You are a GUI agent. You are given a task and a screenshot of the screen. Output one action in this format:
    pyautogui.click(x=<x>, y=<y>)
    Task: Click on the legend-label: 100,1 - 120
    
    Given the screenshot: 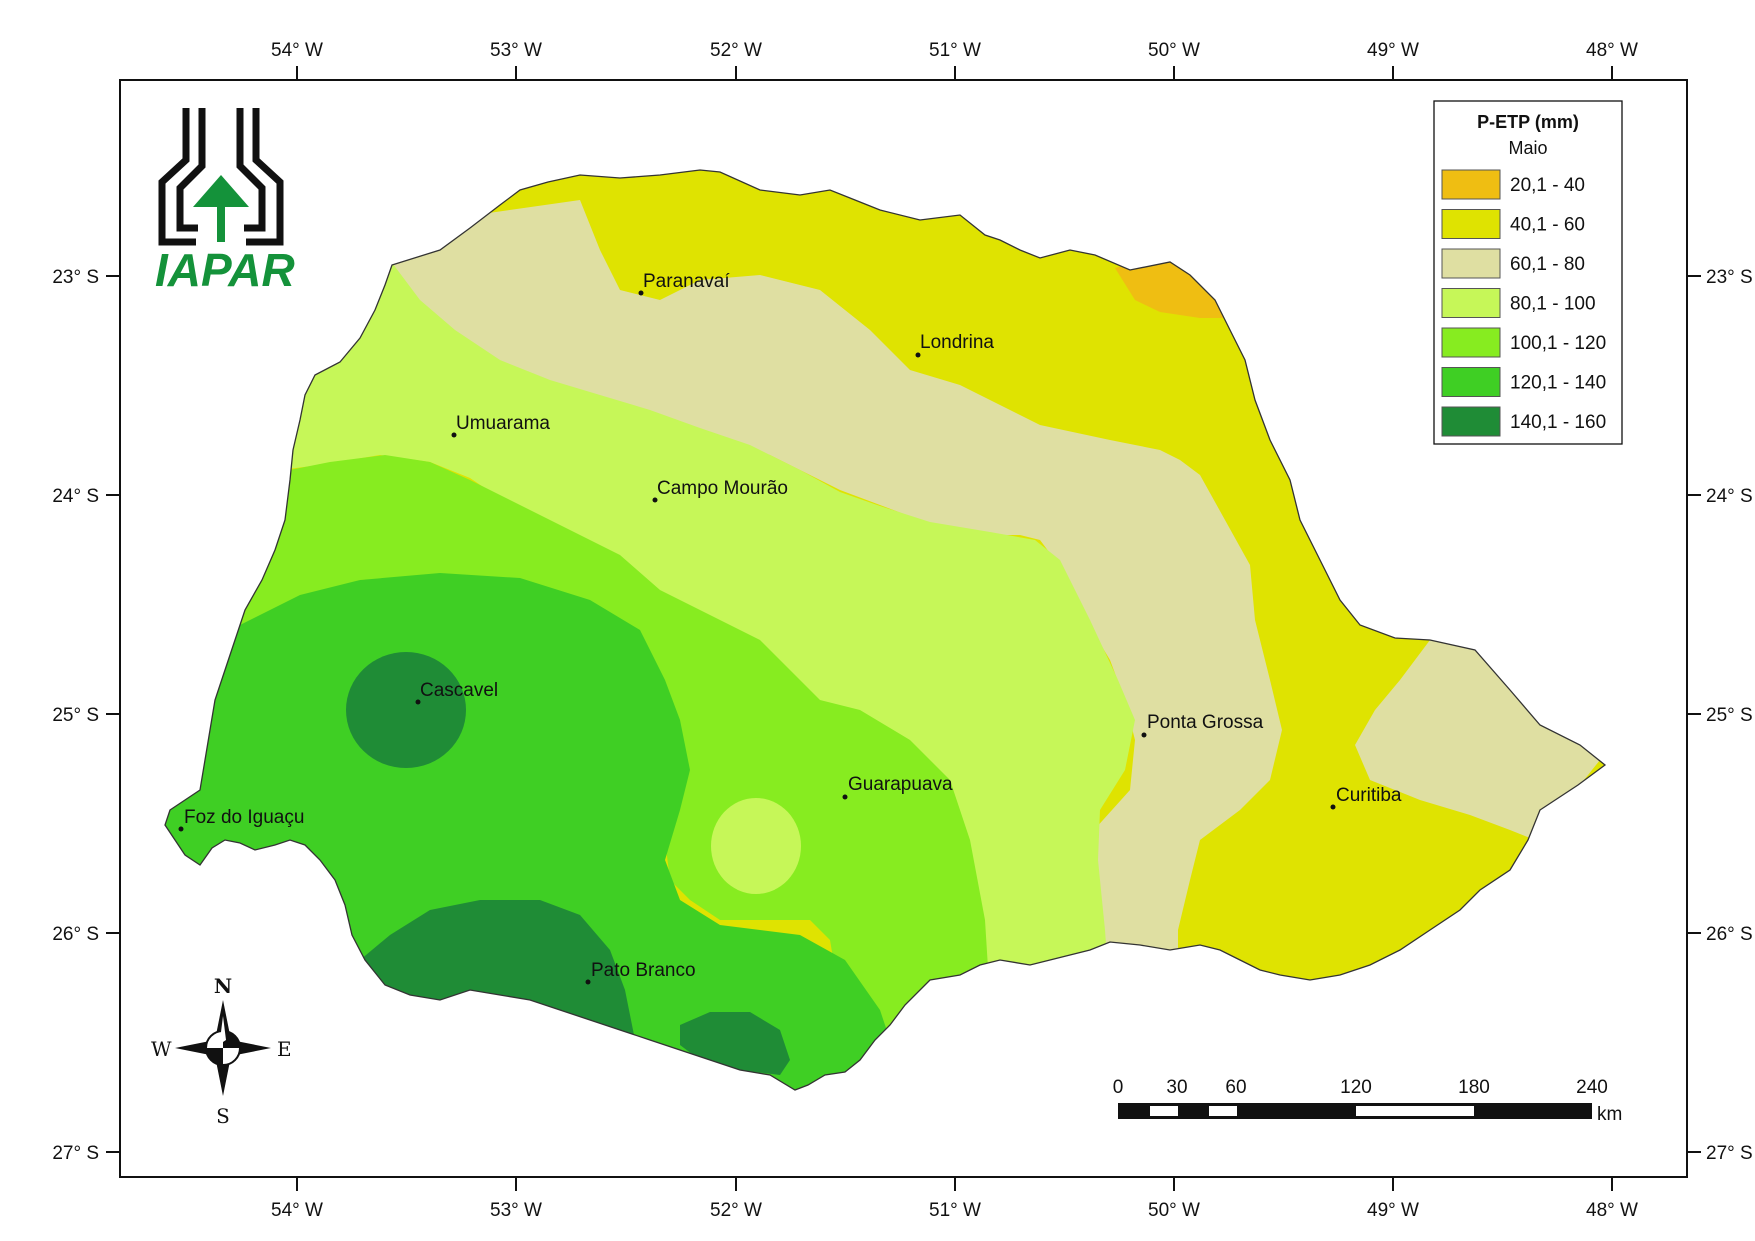 What is the action you would take?
    pyautogui.click(x=1558, y=343)
    